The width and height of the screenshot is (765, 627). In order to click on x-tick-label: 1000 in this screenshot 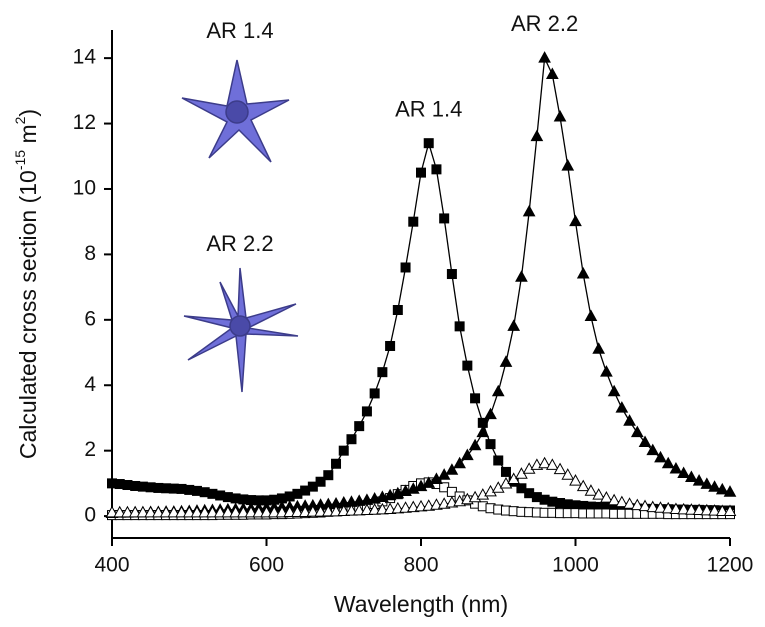, I will do `click(575, 565)`.